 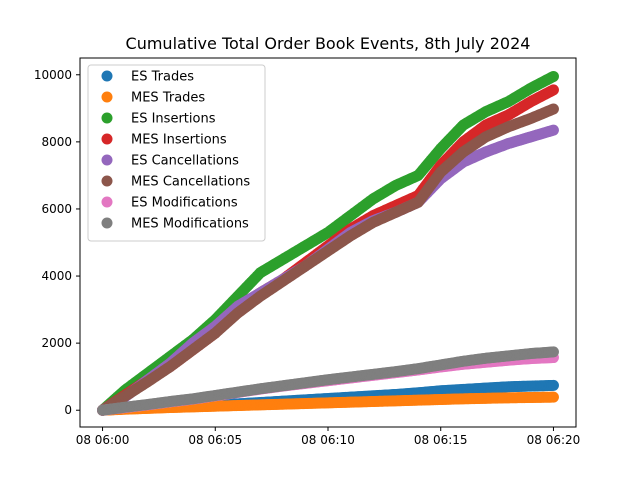 I want to click on x-tick-label: 08 06:05, so click(x=215, y=440).